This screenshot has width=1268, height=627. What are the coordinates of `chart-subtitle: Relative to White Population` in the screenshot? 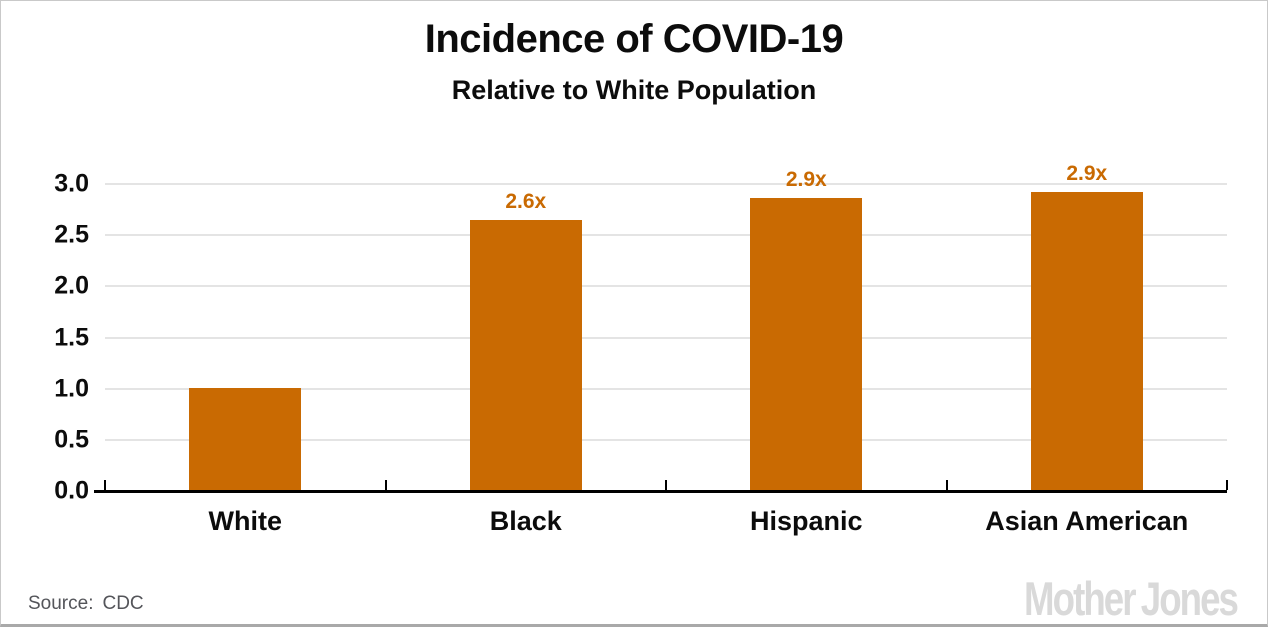 It's located at (634, 90).